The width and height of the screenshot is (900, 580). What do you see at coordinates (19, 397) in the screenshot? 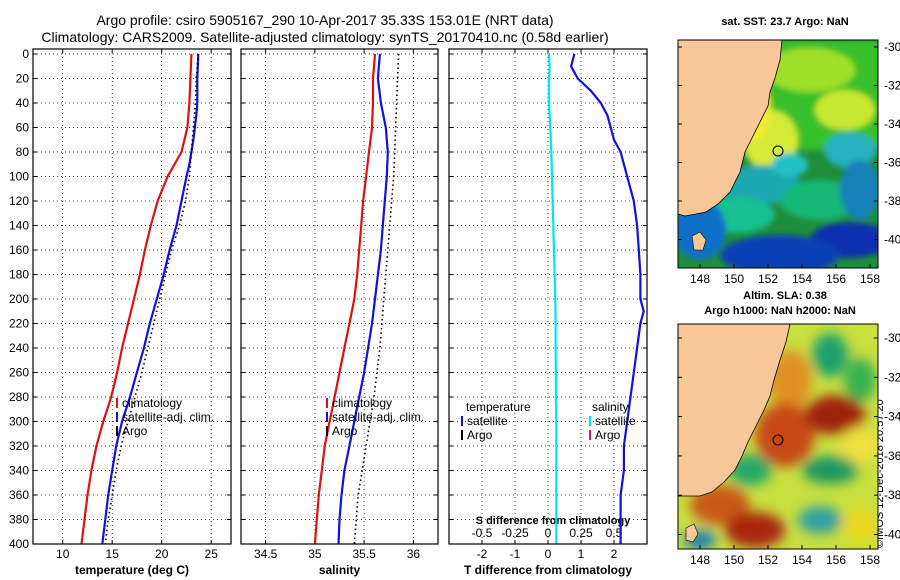
I see `y-tick-label: 280` at bounding box center [19, 397].